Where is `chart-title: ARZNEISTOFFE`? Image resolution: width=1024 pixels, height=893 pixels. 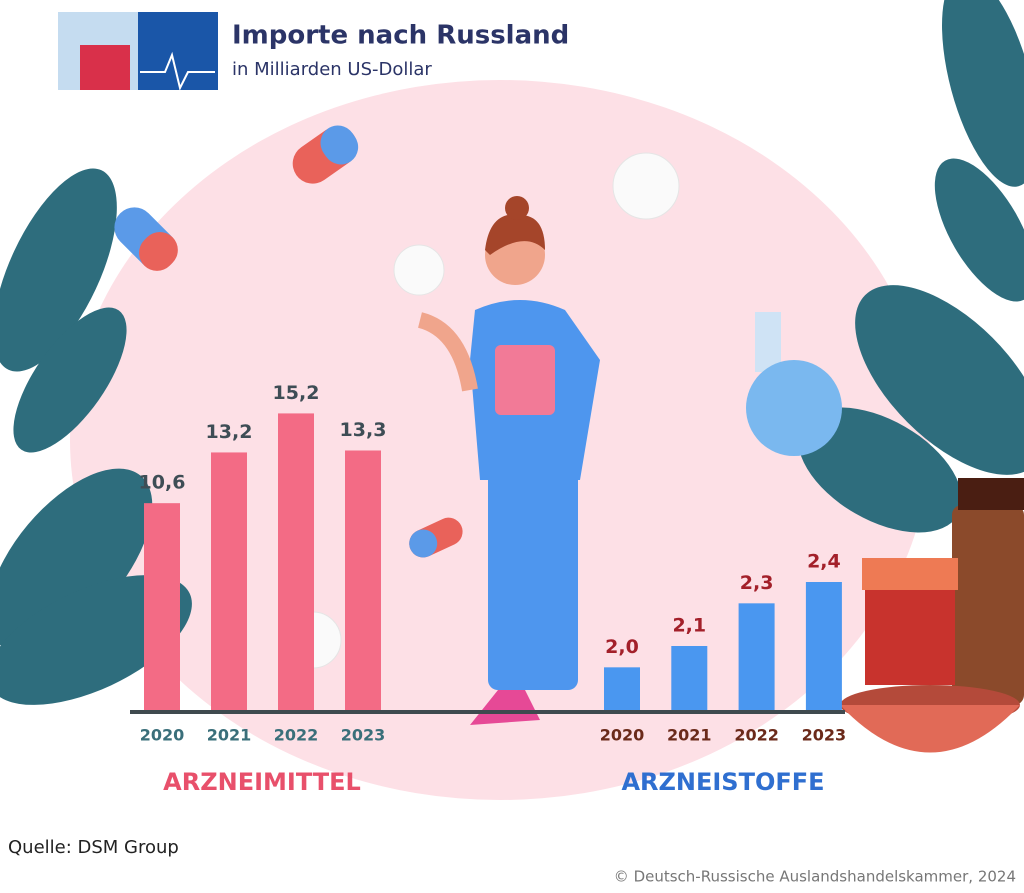
chart-title: ARZNEISTOFFE is located at coordinates (722, 782).